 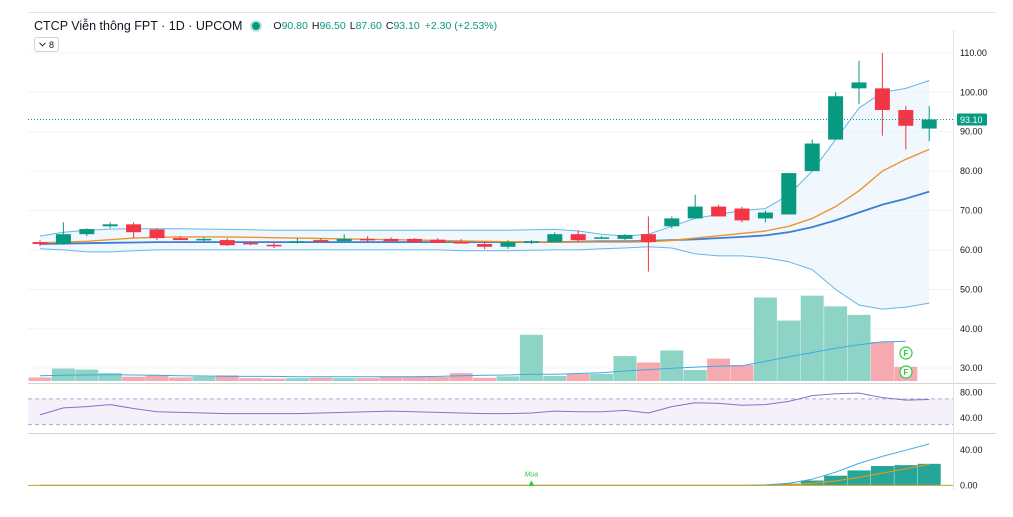 I want to click on high-label: H, so click(x=315, y=26).